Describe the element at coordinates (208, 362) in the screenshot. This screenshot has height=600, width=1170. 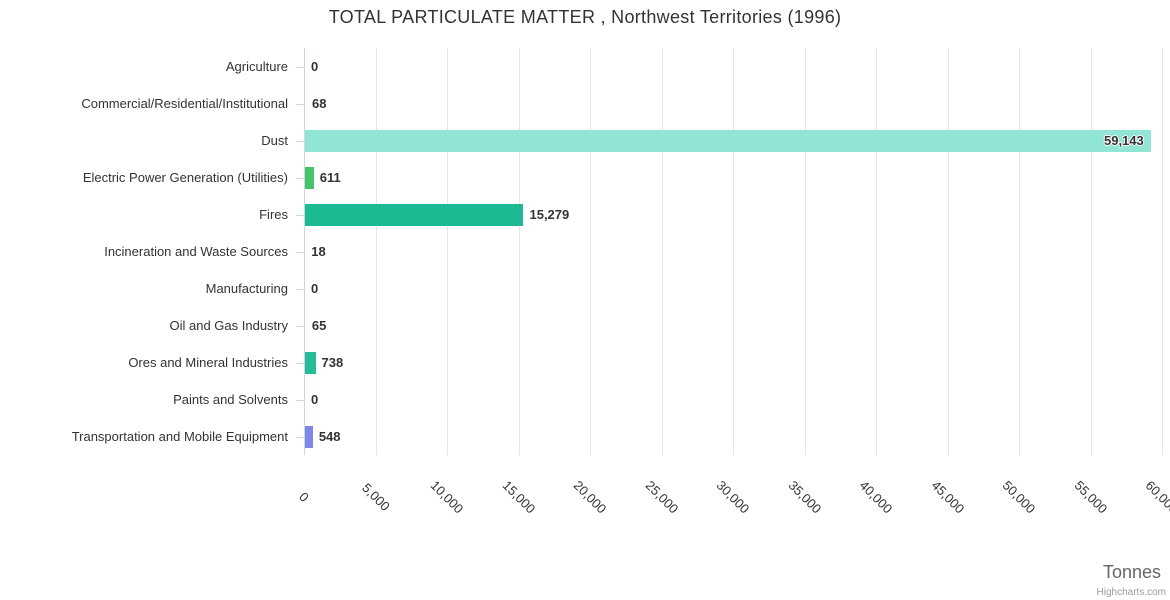
I see `category-label: Ores and Mineral Industries` at that location.